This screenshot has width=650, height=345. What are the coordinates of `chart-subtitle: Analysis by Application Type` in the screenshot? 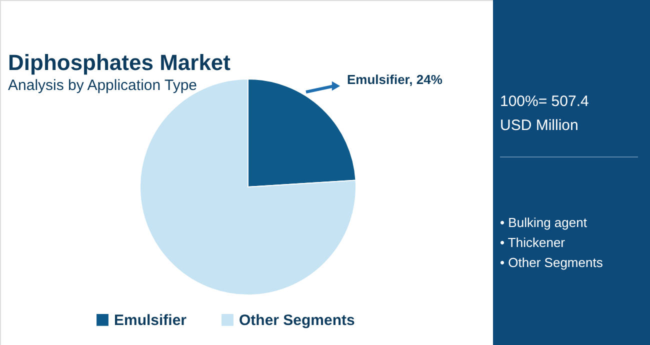 It's located at (103, 85).